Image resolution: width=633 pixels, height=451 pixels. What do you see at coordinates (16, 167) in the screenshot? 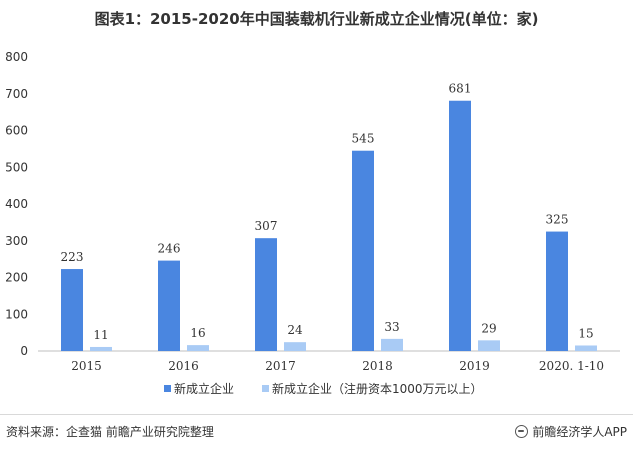
I see `y-tick-label: 500` at bounding box center [16, 167].